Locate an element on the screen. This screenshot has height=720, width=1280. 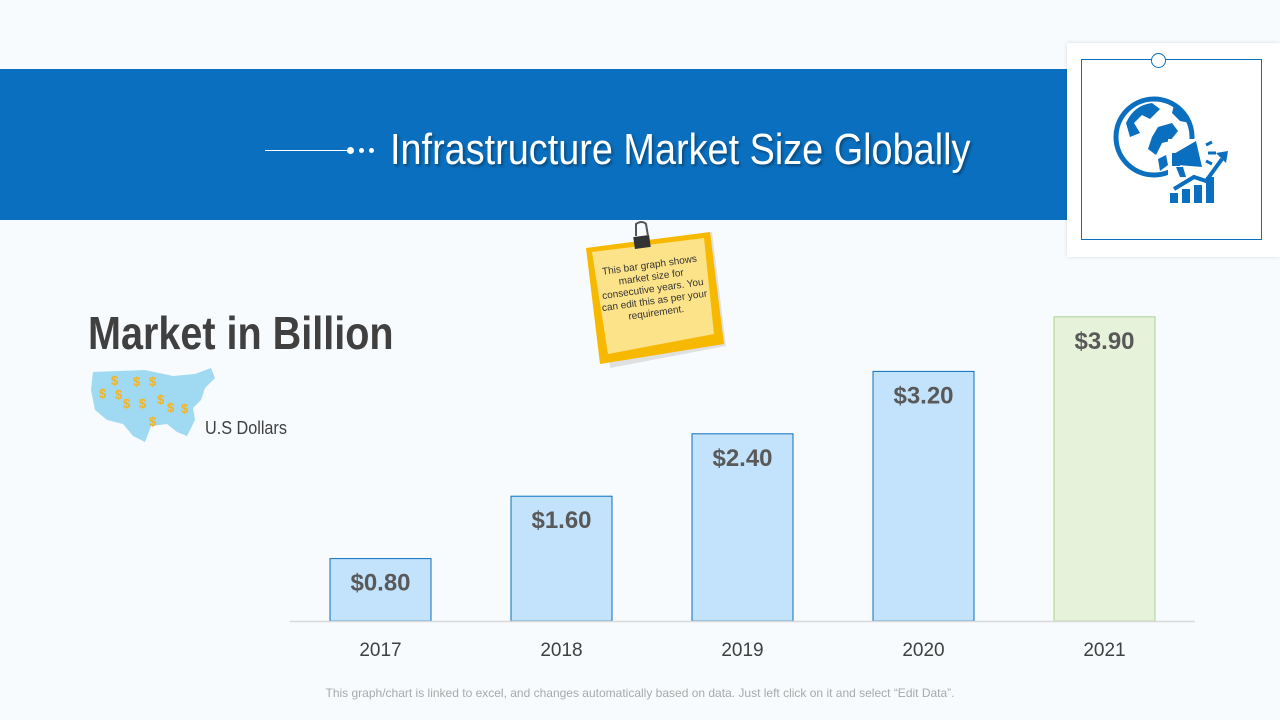
bar-2019 is located at coordinates (742, 527).